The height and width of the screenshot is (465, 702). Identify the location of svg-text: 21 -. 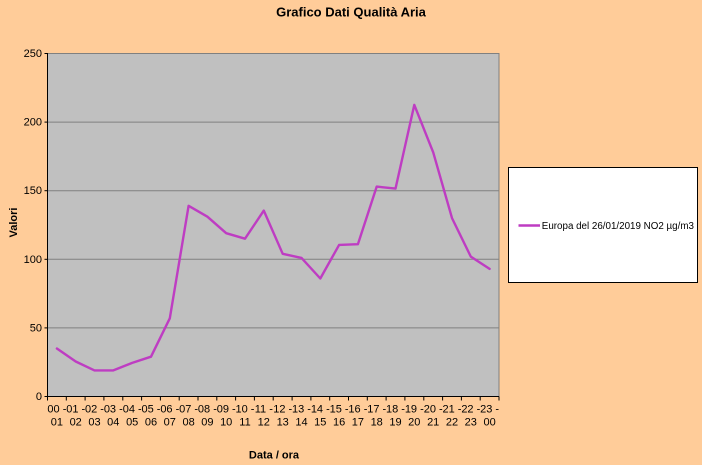
(452, 409).